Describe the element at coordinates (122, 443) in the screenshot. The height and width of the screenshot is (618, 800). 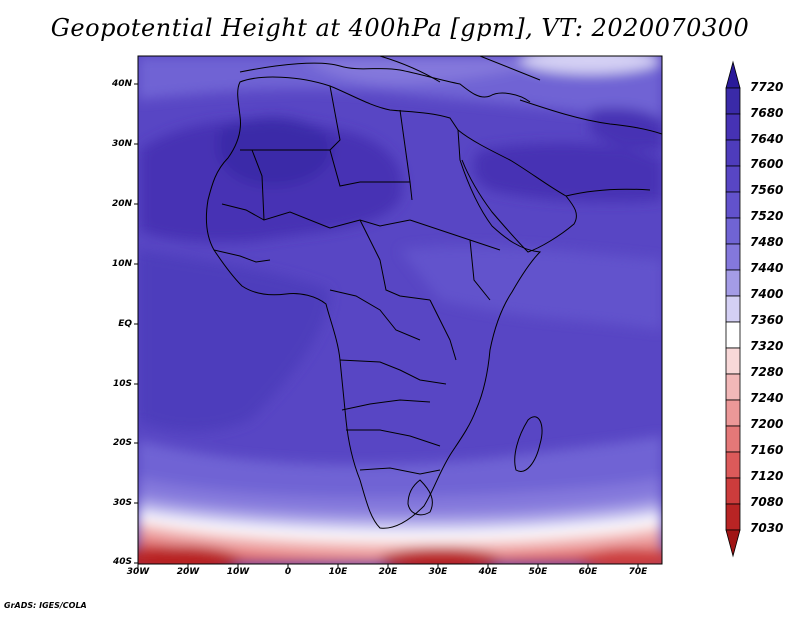
I see `y-tick-label: 20S` at that location.